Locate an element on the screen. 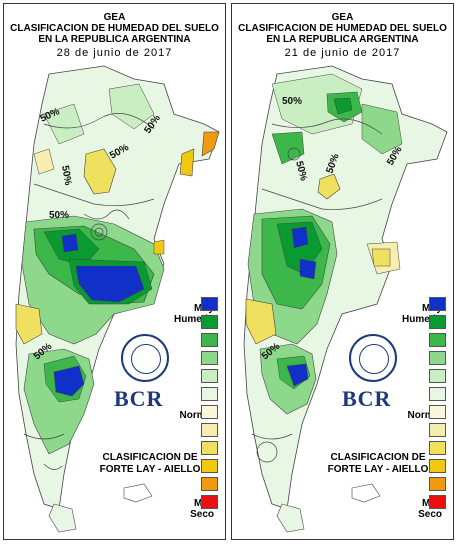 The height and width of the screenshot is (544, 459). map-date: 21 de junio de 2017 is located at coordinates (342, 53).